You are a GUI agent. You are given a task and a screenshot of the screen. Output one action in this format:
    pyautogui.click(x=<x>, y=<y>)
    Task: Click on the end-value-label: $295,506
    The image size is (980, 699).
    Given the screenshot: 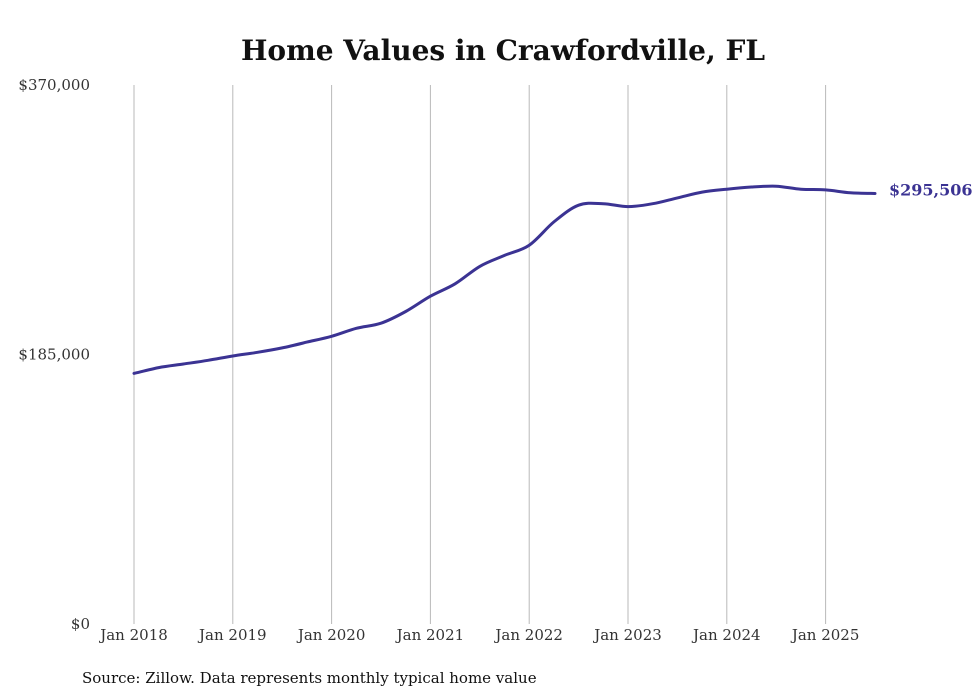 What is the action you would take?
    pyautogui.click(x=931, y=190)
    